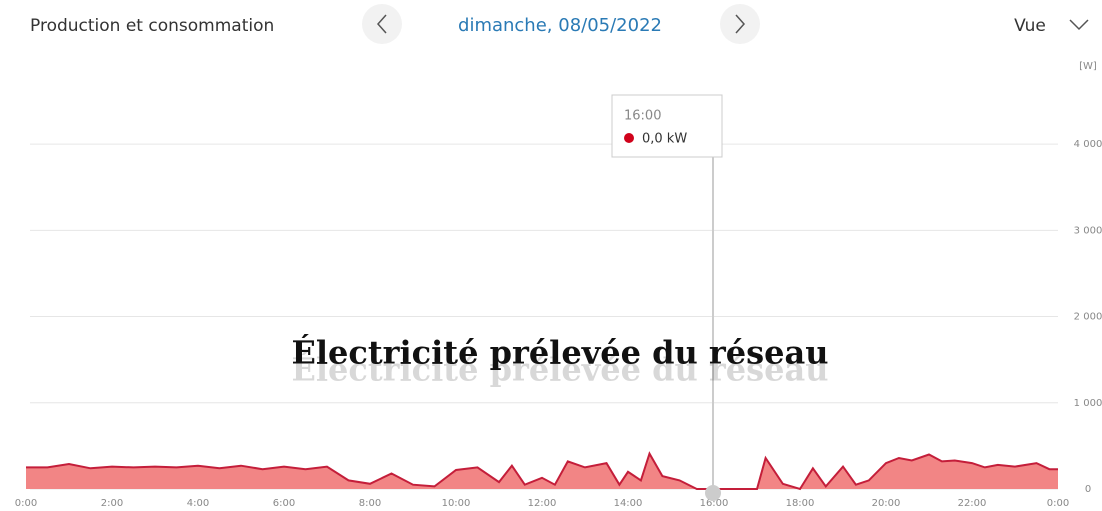 This screenshot has height=511, width=1102. Describe the element at coordinates (667, 126) in the screenshot. I see `tooltip-box` at that location.